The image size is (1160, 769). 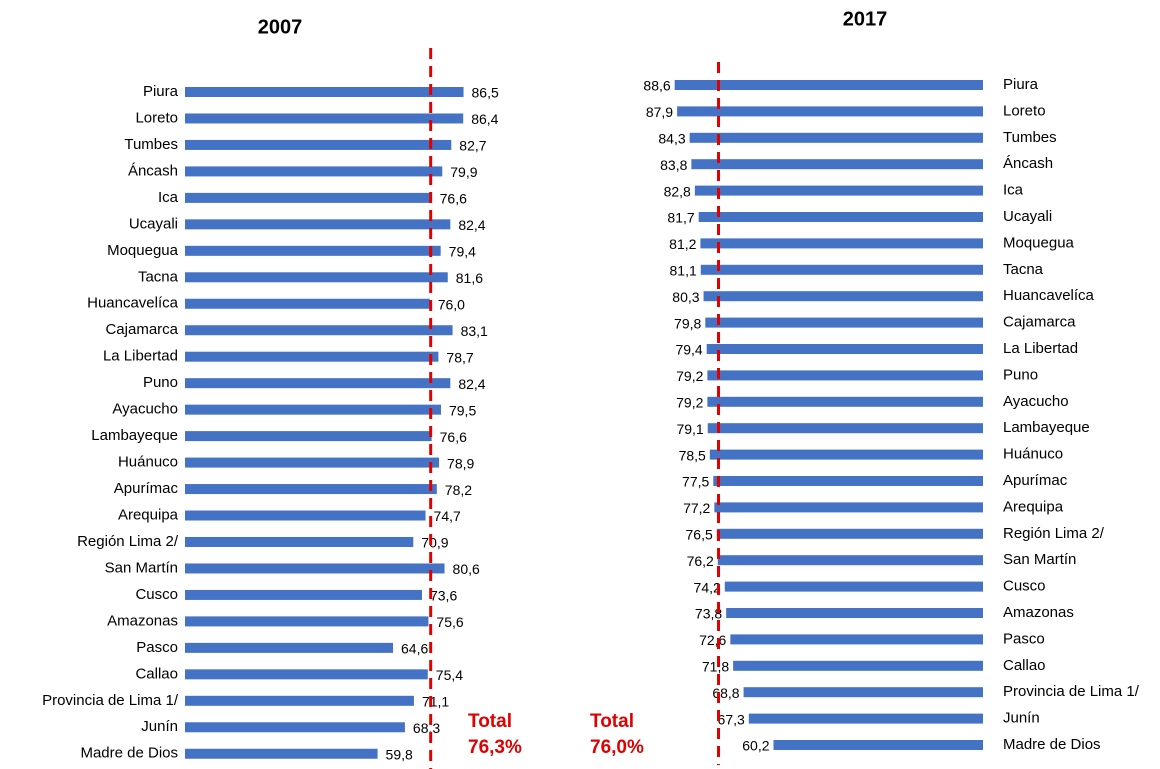 What do you see at coordinates (1021, 84) in the screenshot?
I see `category-label: Piura` at bounding box center [1021, 84].